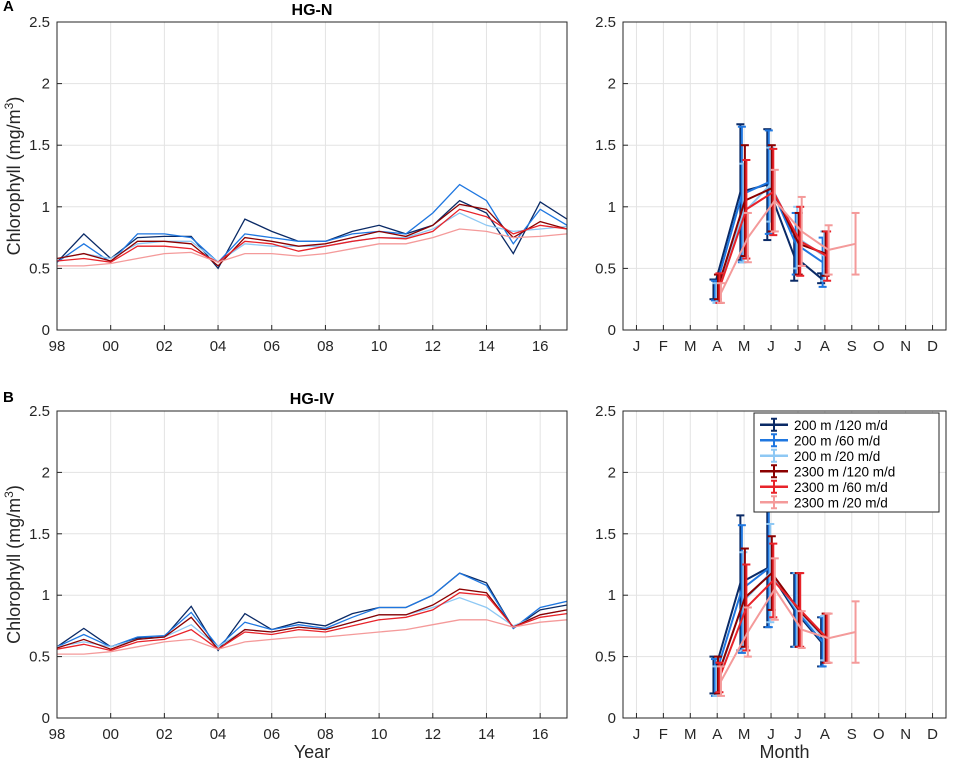 The image size is (954, 762). What do you see at coordinates (312, 10) in the screenshot?
I see `chart-title: HG-N` at bounding box center [312, 10].